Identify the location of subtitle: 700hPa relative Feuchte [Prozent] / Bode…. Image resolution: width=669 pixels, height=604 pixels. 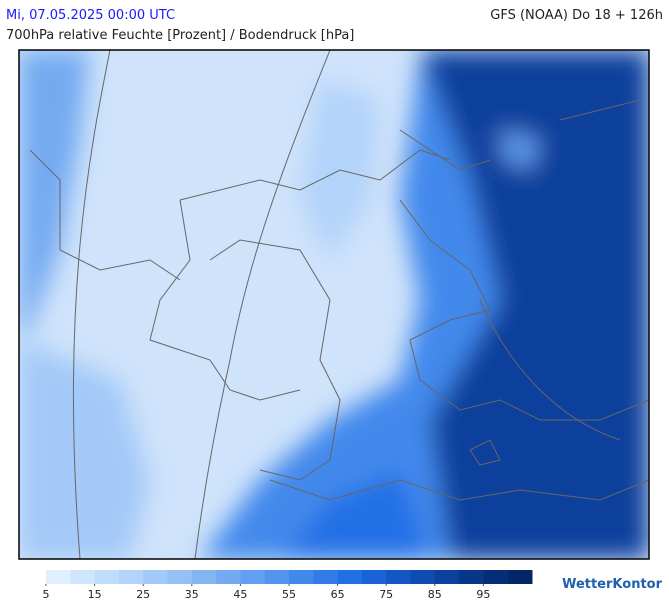
(180, 35).